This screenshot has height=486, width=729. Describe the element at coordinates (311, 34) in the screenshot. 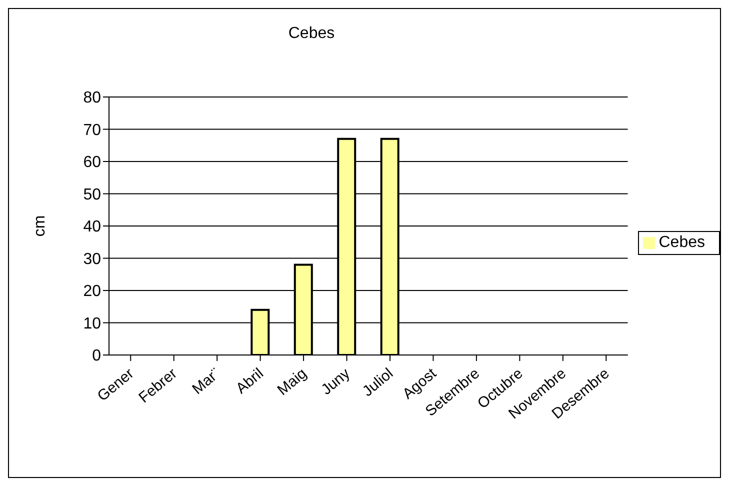

I see `chart-title: Cebes` at that location.